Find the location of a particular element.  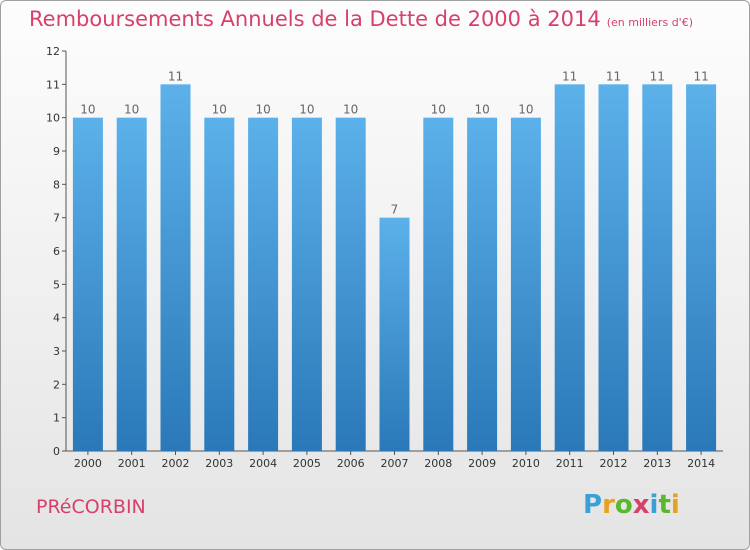

y-tick-label: 4 is located at coordinates (56, 318).